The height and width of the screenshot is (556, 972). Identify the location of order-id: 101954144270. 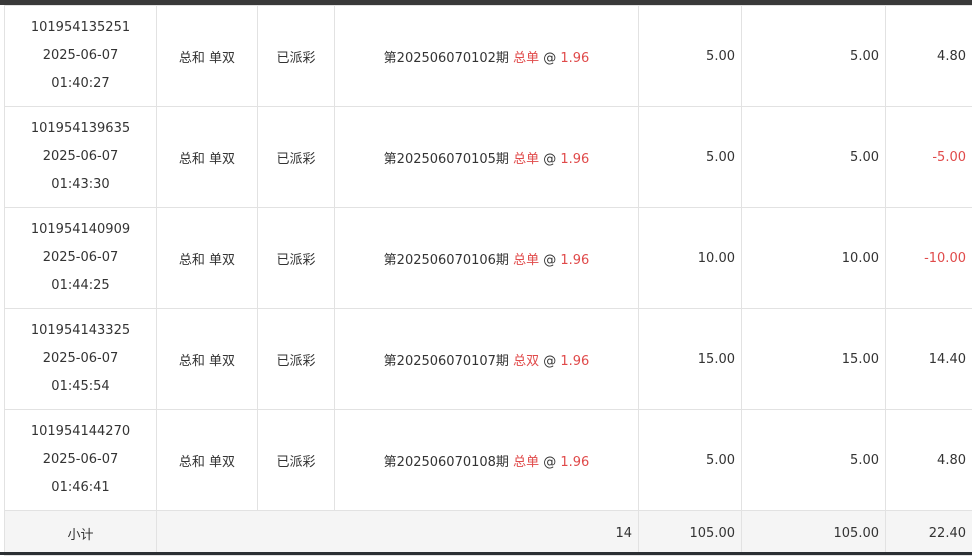
(80, 432).